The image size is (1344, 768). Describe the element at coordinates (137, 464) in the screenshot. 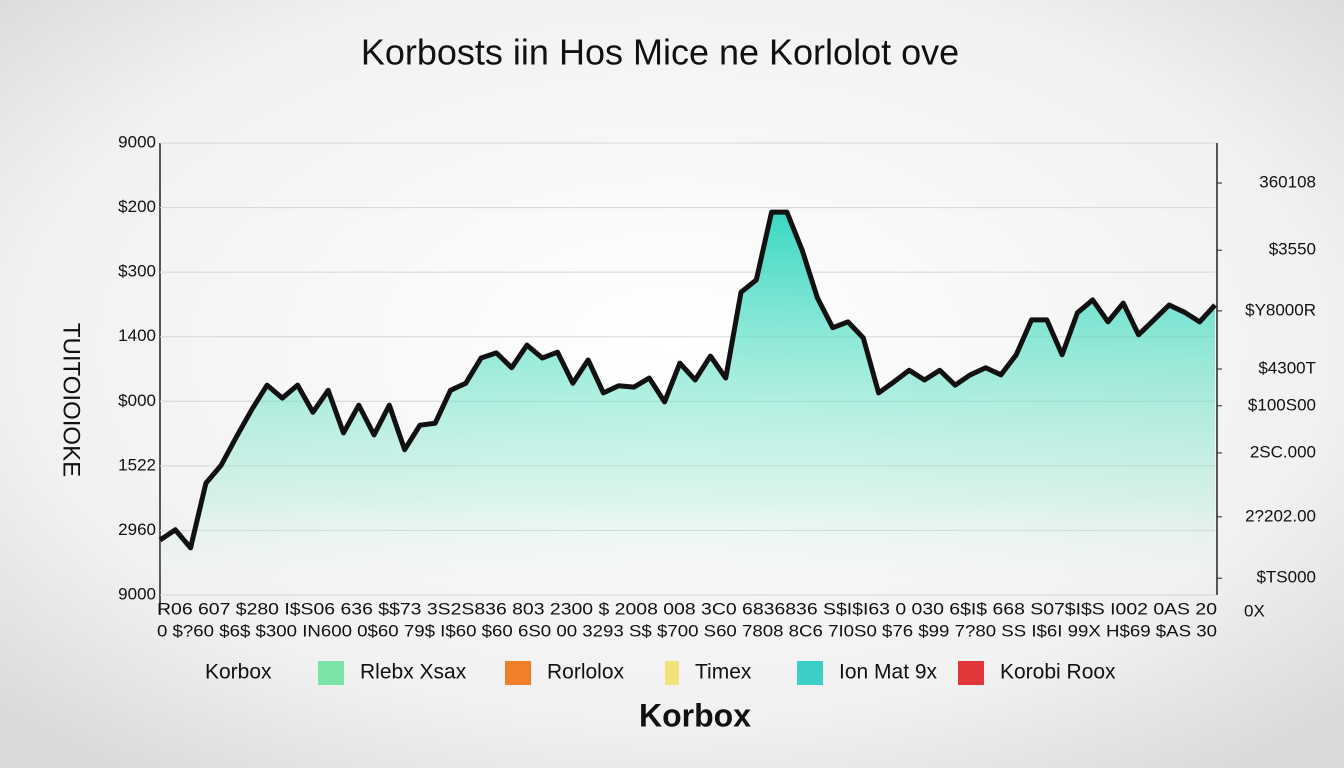

I see `y-tick-label: 1522` at that location.